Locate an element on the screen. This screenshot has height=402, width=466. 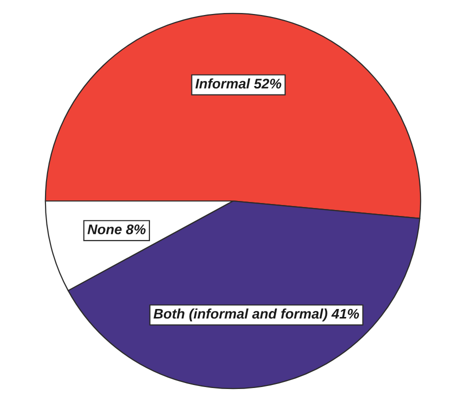
slice-label: None 8% is located at coordinates (117, 229).